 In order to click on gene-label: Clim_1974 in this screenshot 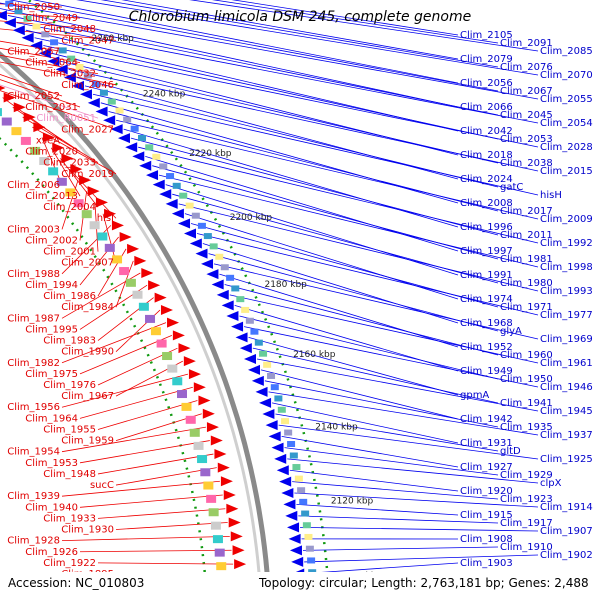, I will do `click(486, 299)`.